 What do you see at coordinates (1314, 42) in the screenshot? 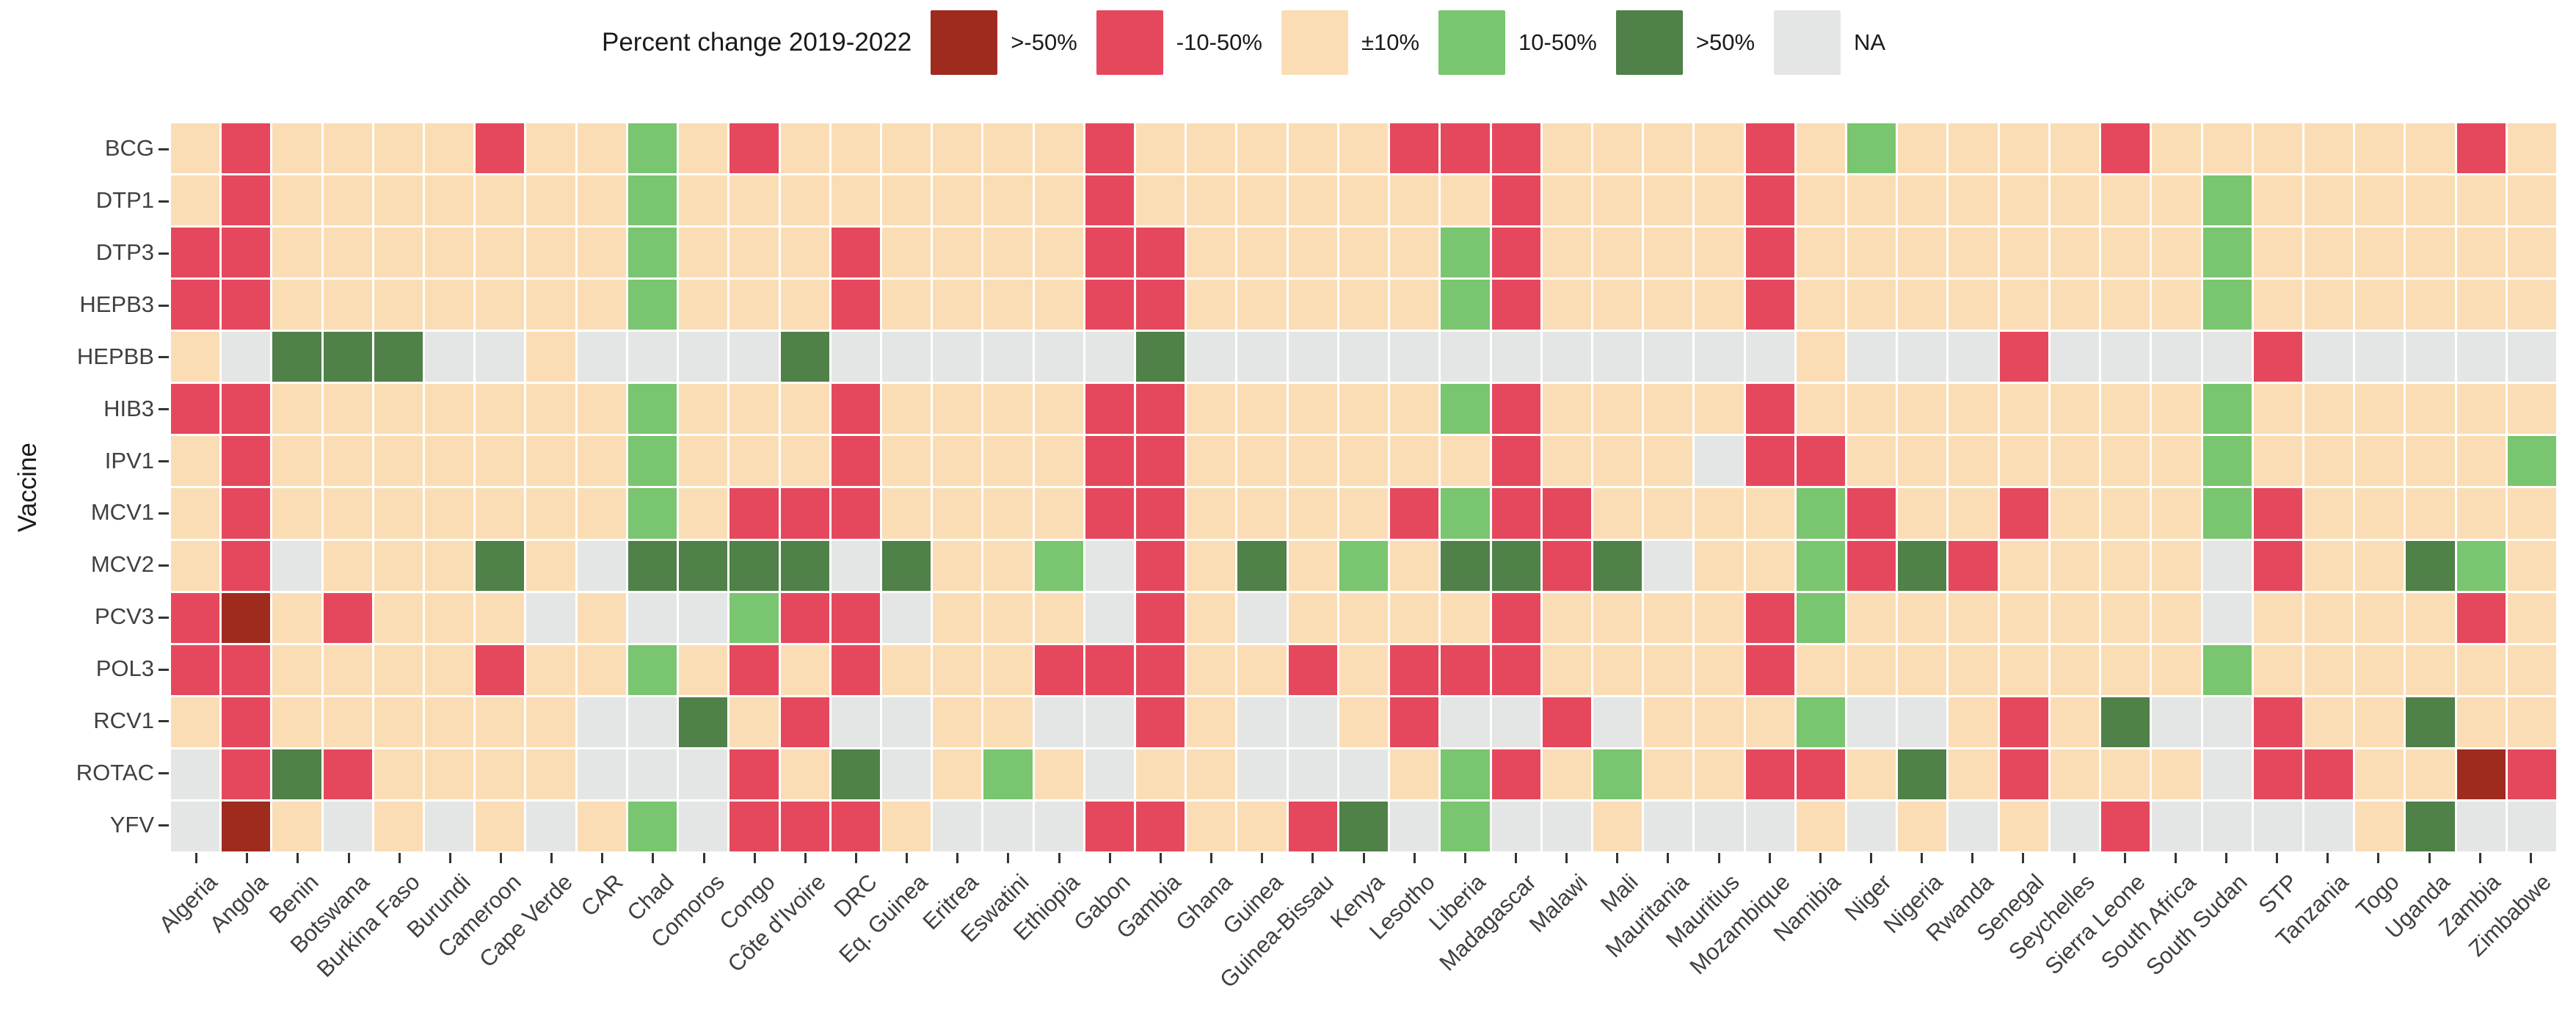
I see `legend-swatch-O` at bounding box center [1314, 42].